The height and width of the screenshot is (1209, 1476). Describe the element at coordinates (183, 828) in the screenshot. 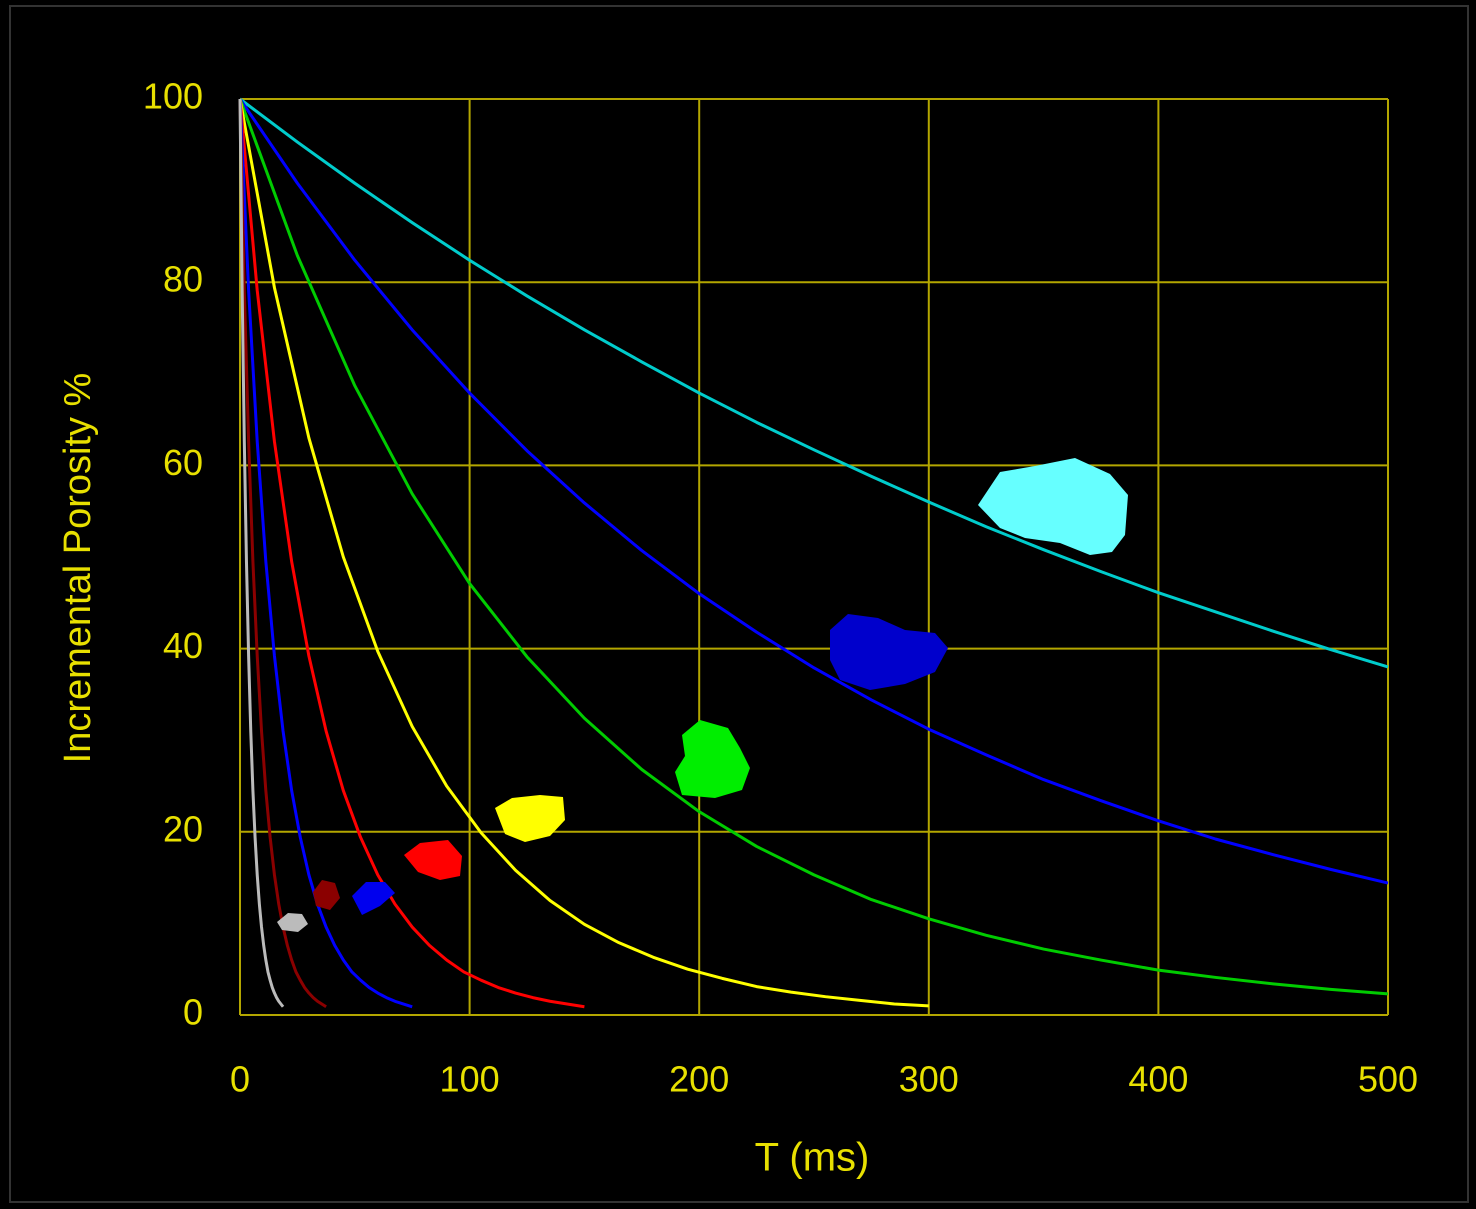

I see `y-tick-label: 20` at that location.